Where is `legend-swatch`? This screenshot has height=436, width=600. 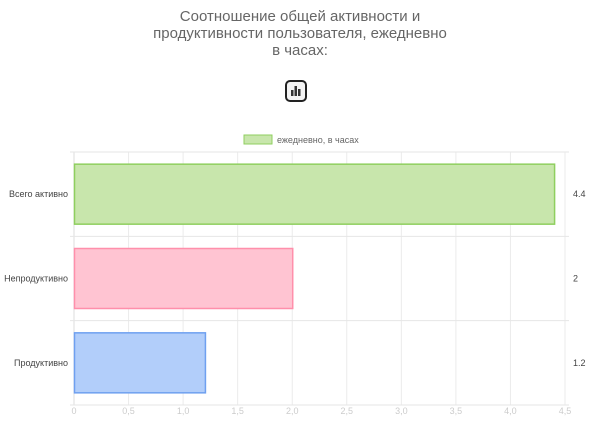 legend-swatch is located at coordinates (258, 139).